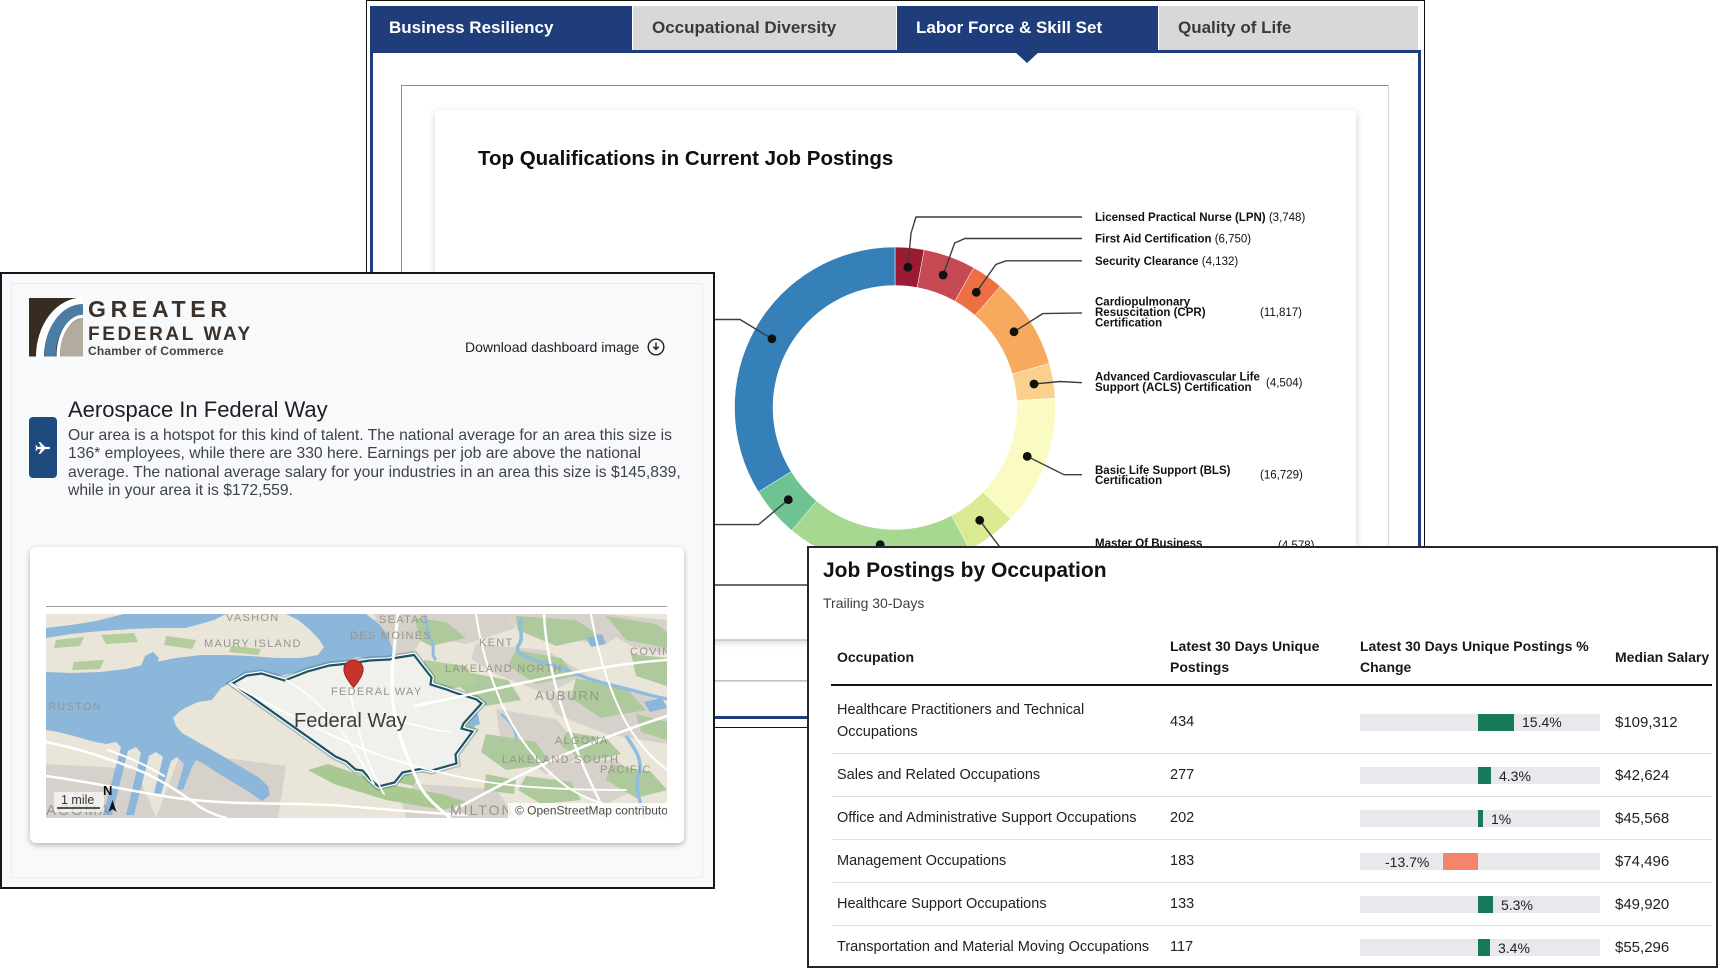  Describe the element at coordinates (648, 652) in the screenshot. I see `svg-text: COVINGT` at that location.